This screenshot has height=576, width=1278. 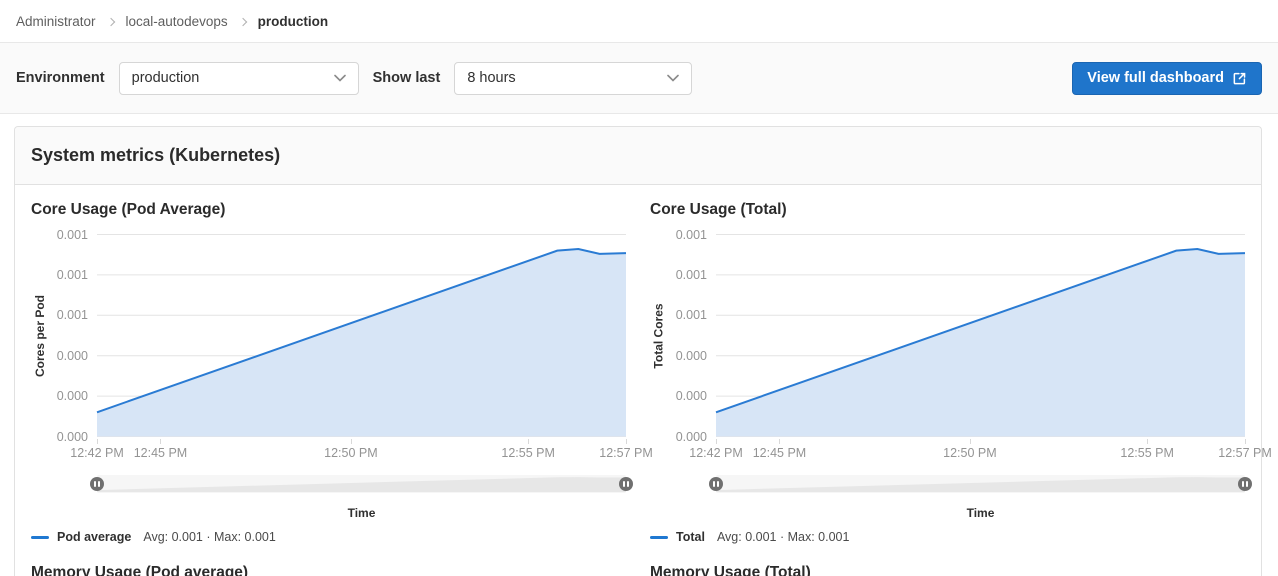 What do you see at coordinates (156, 155) in the screenshot?
I see `panel-title: System metrics (Kubernetes)` at bounding box center [156, 155].